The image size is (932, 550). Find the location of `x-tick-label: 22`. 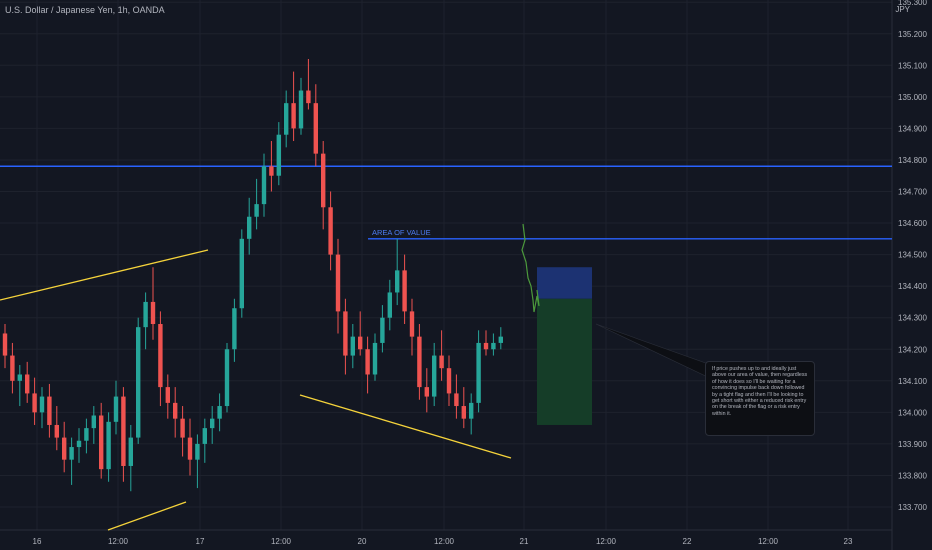

x-tick-label: 22 is located at coordinates (687, 541).